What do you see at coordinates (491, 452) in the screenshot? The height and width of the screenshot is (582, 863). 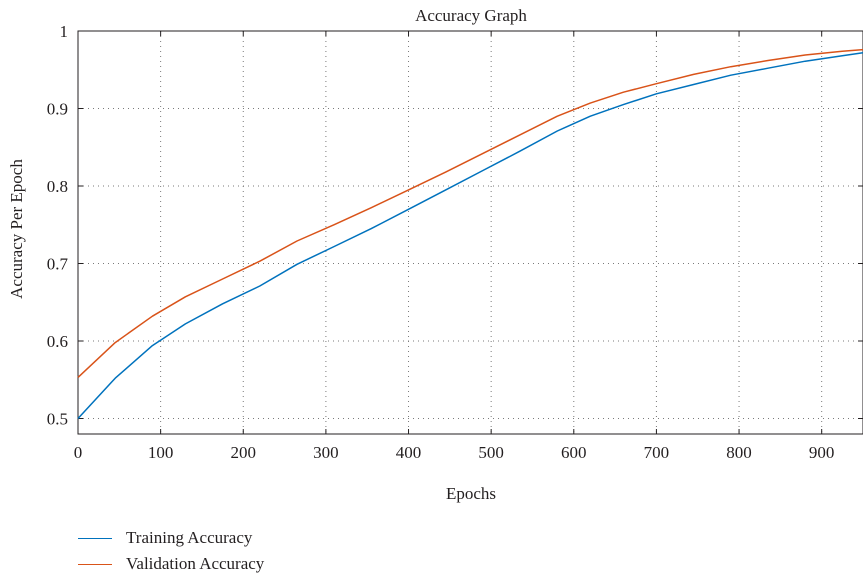 I see `x-tick-label: 500` at bounding box center [491, 452].